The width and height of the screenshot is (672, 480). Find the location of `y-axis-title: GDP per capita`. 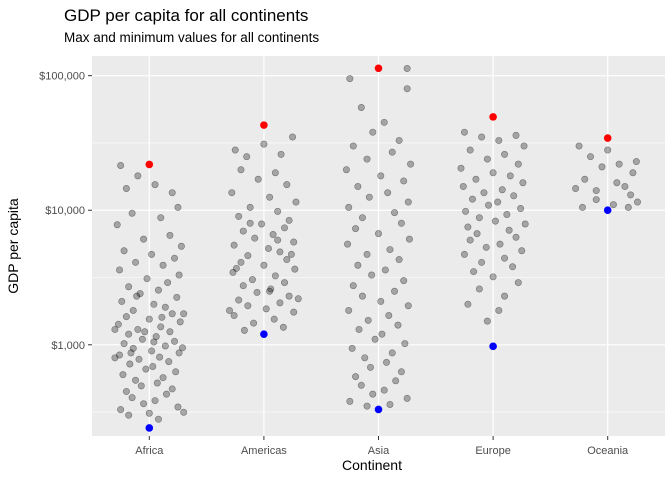

y-axis-title: GDP per capita is located at coordinates (13, 246).